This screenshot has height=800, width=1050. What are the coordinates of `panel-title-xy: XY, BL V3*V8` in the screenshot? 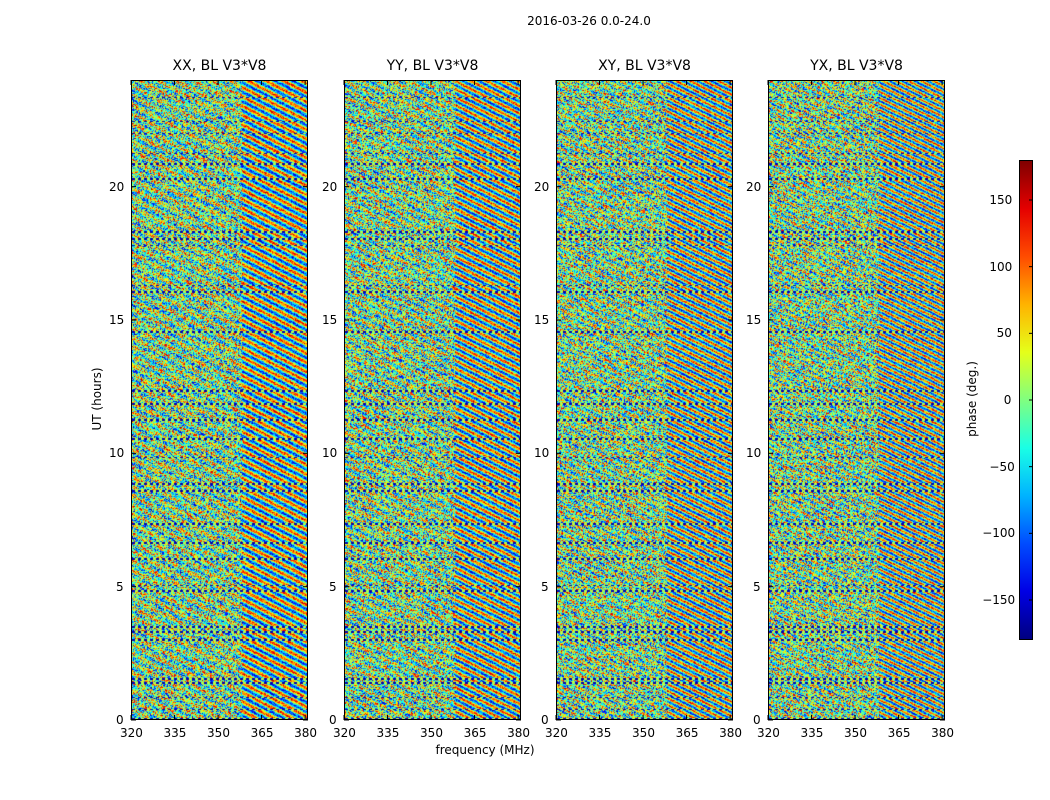 It's located at (644, 66).